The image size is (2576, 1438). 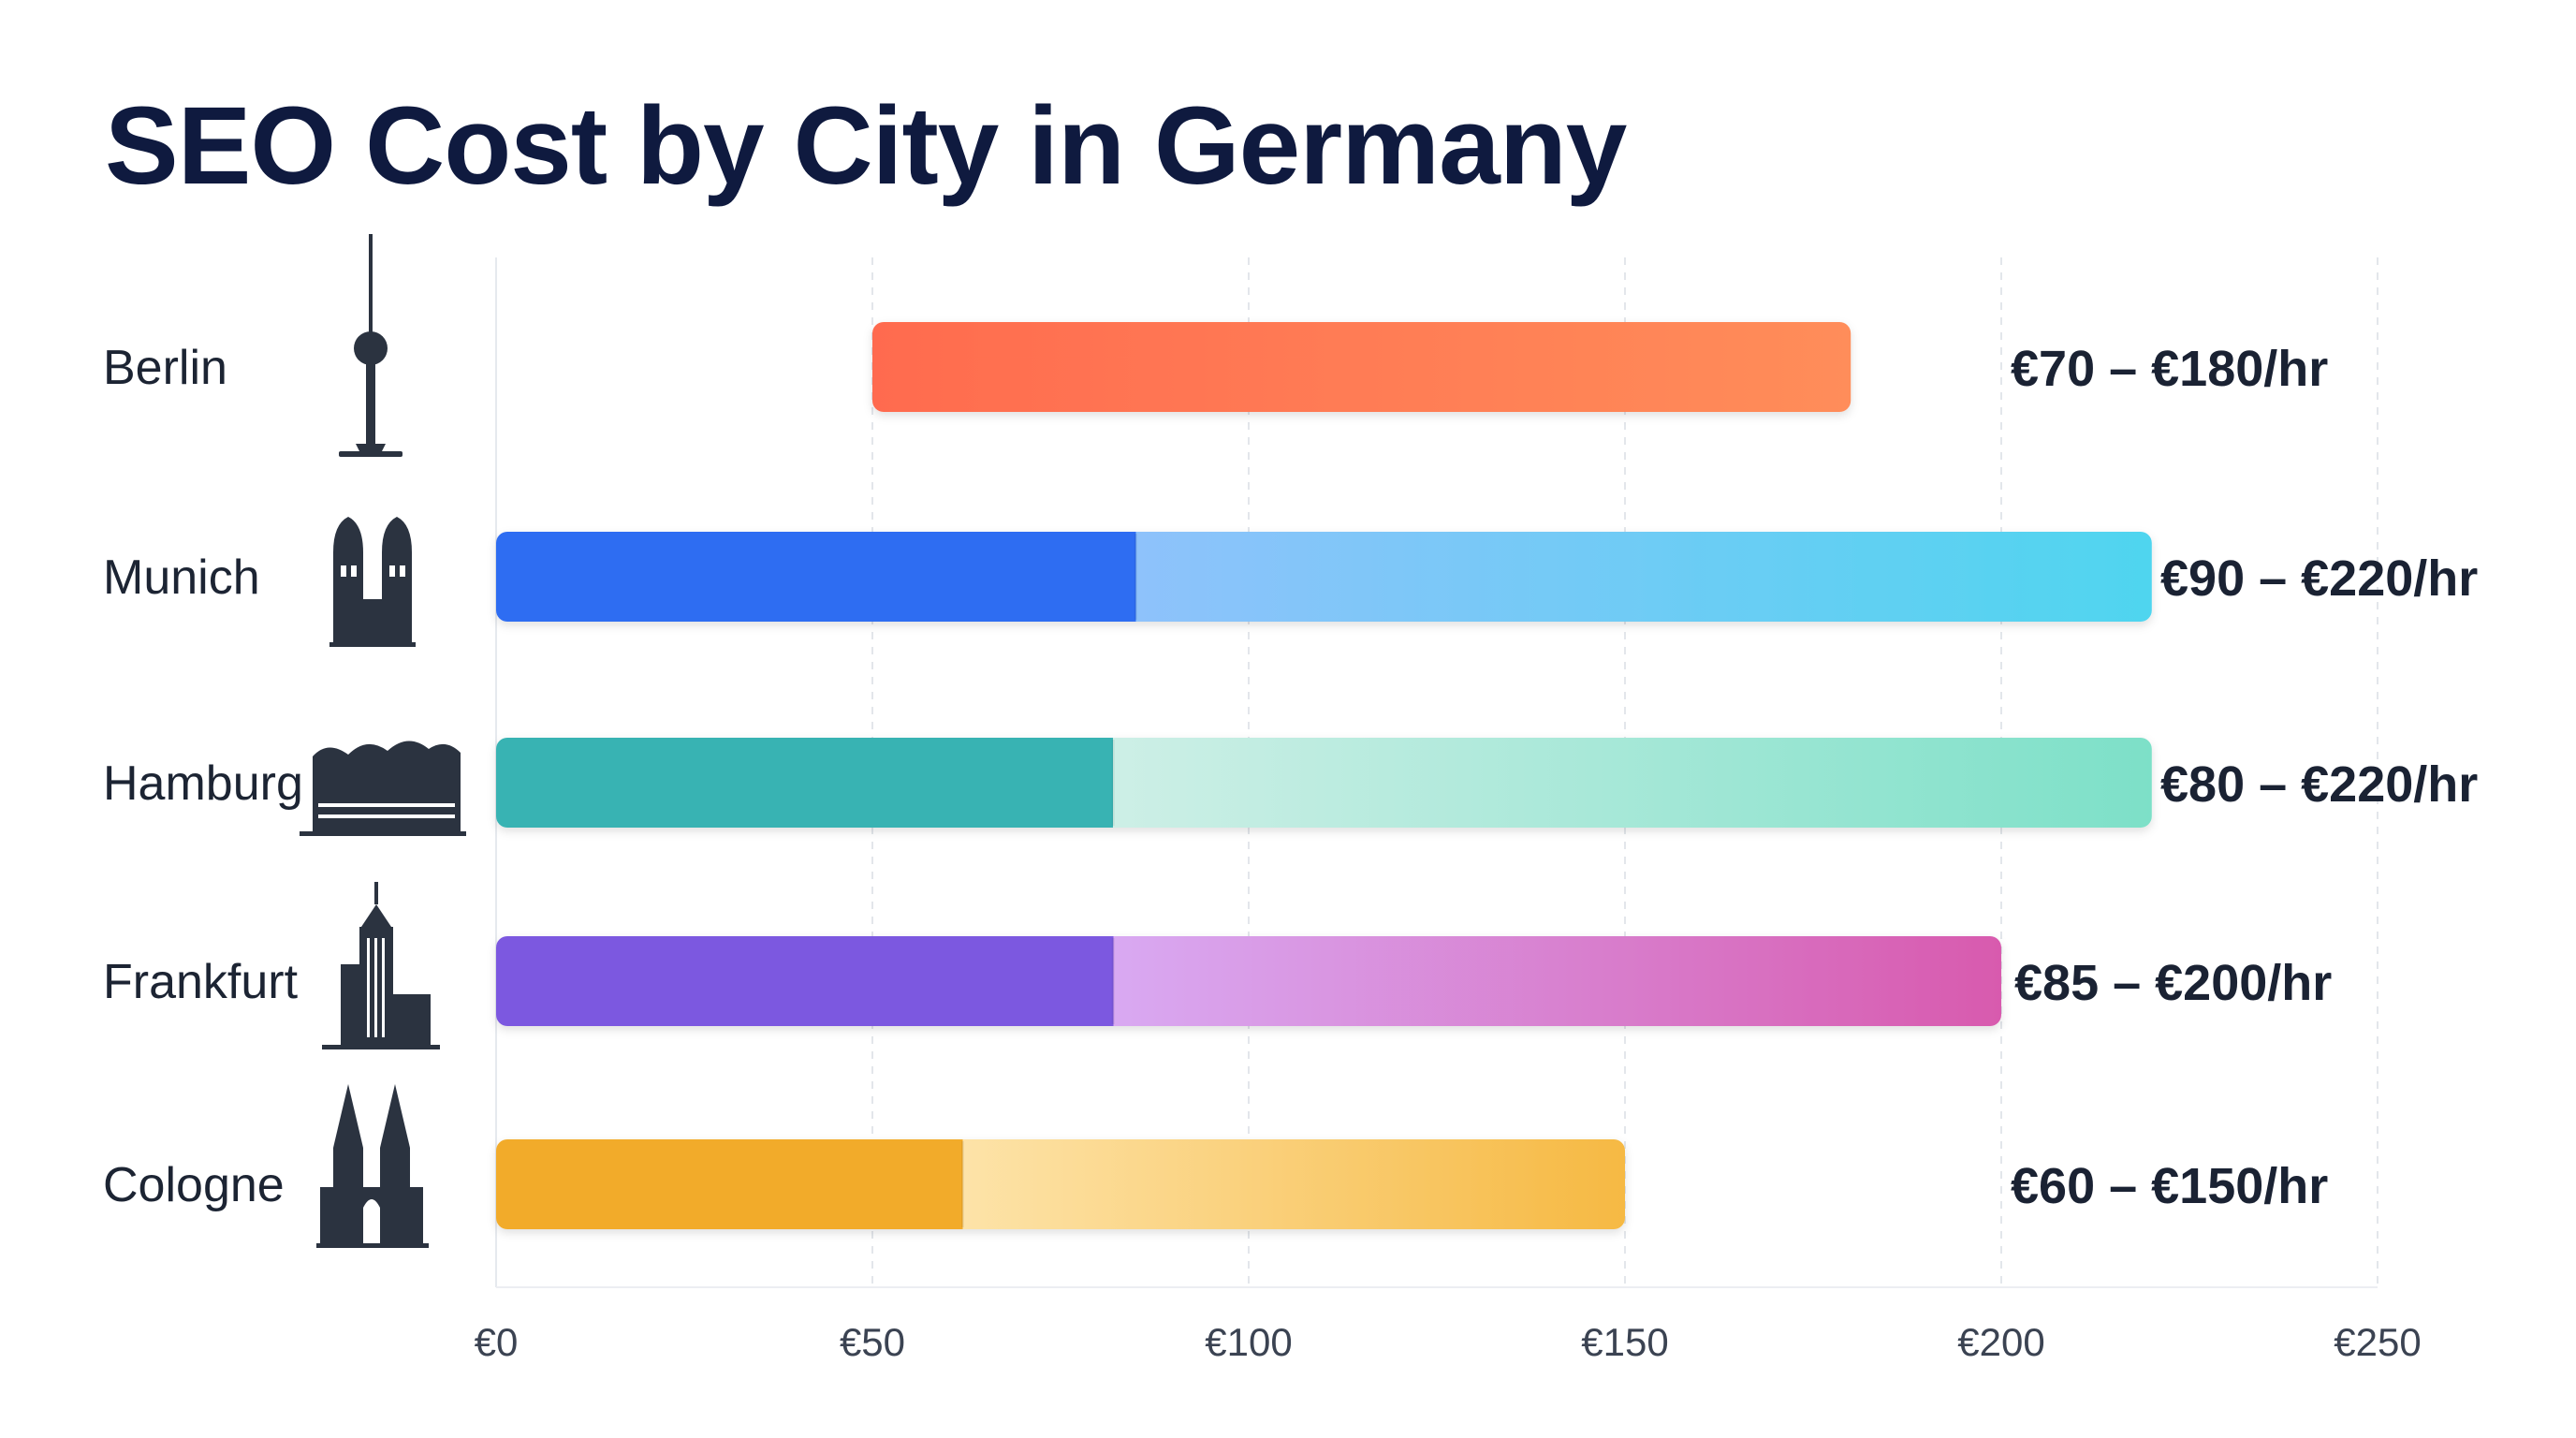 What do you see at coordinates (1624, 1342) in the screenshot?
I see `x-tick-label: €150` at bounding box center [1624, 1342].